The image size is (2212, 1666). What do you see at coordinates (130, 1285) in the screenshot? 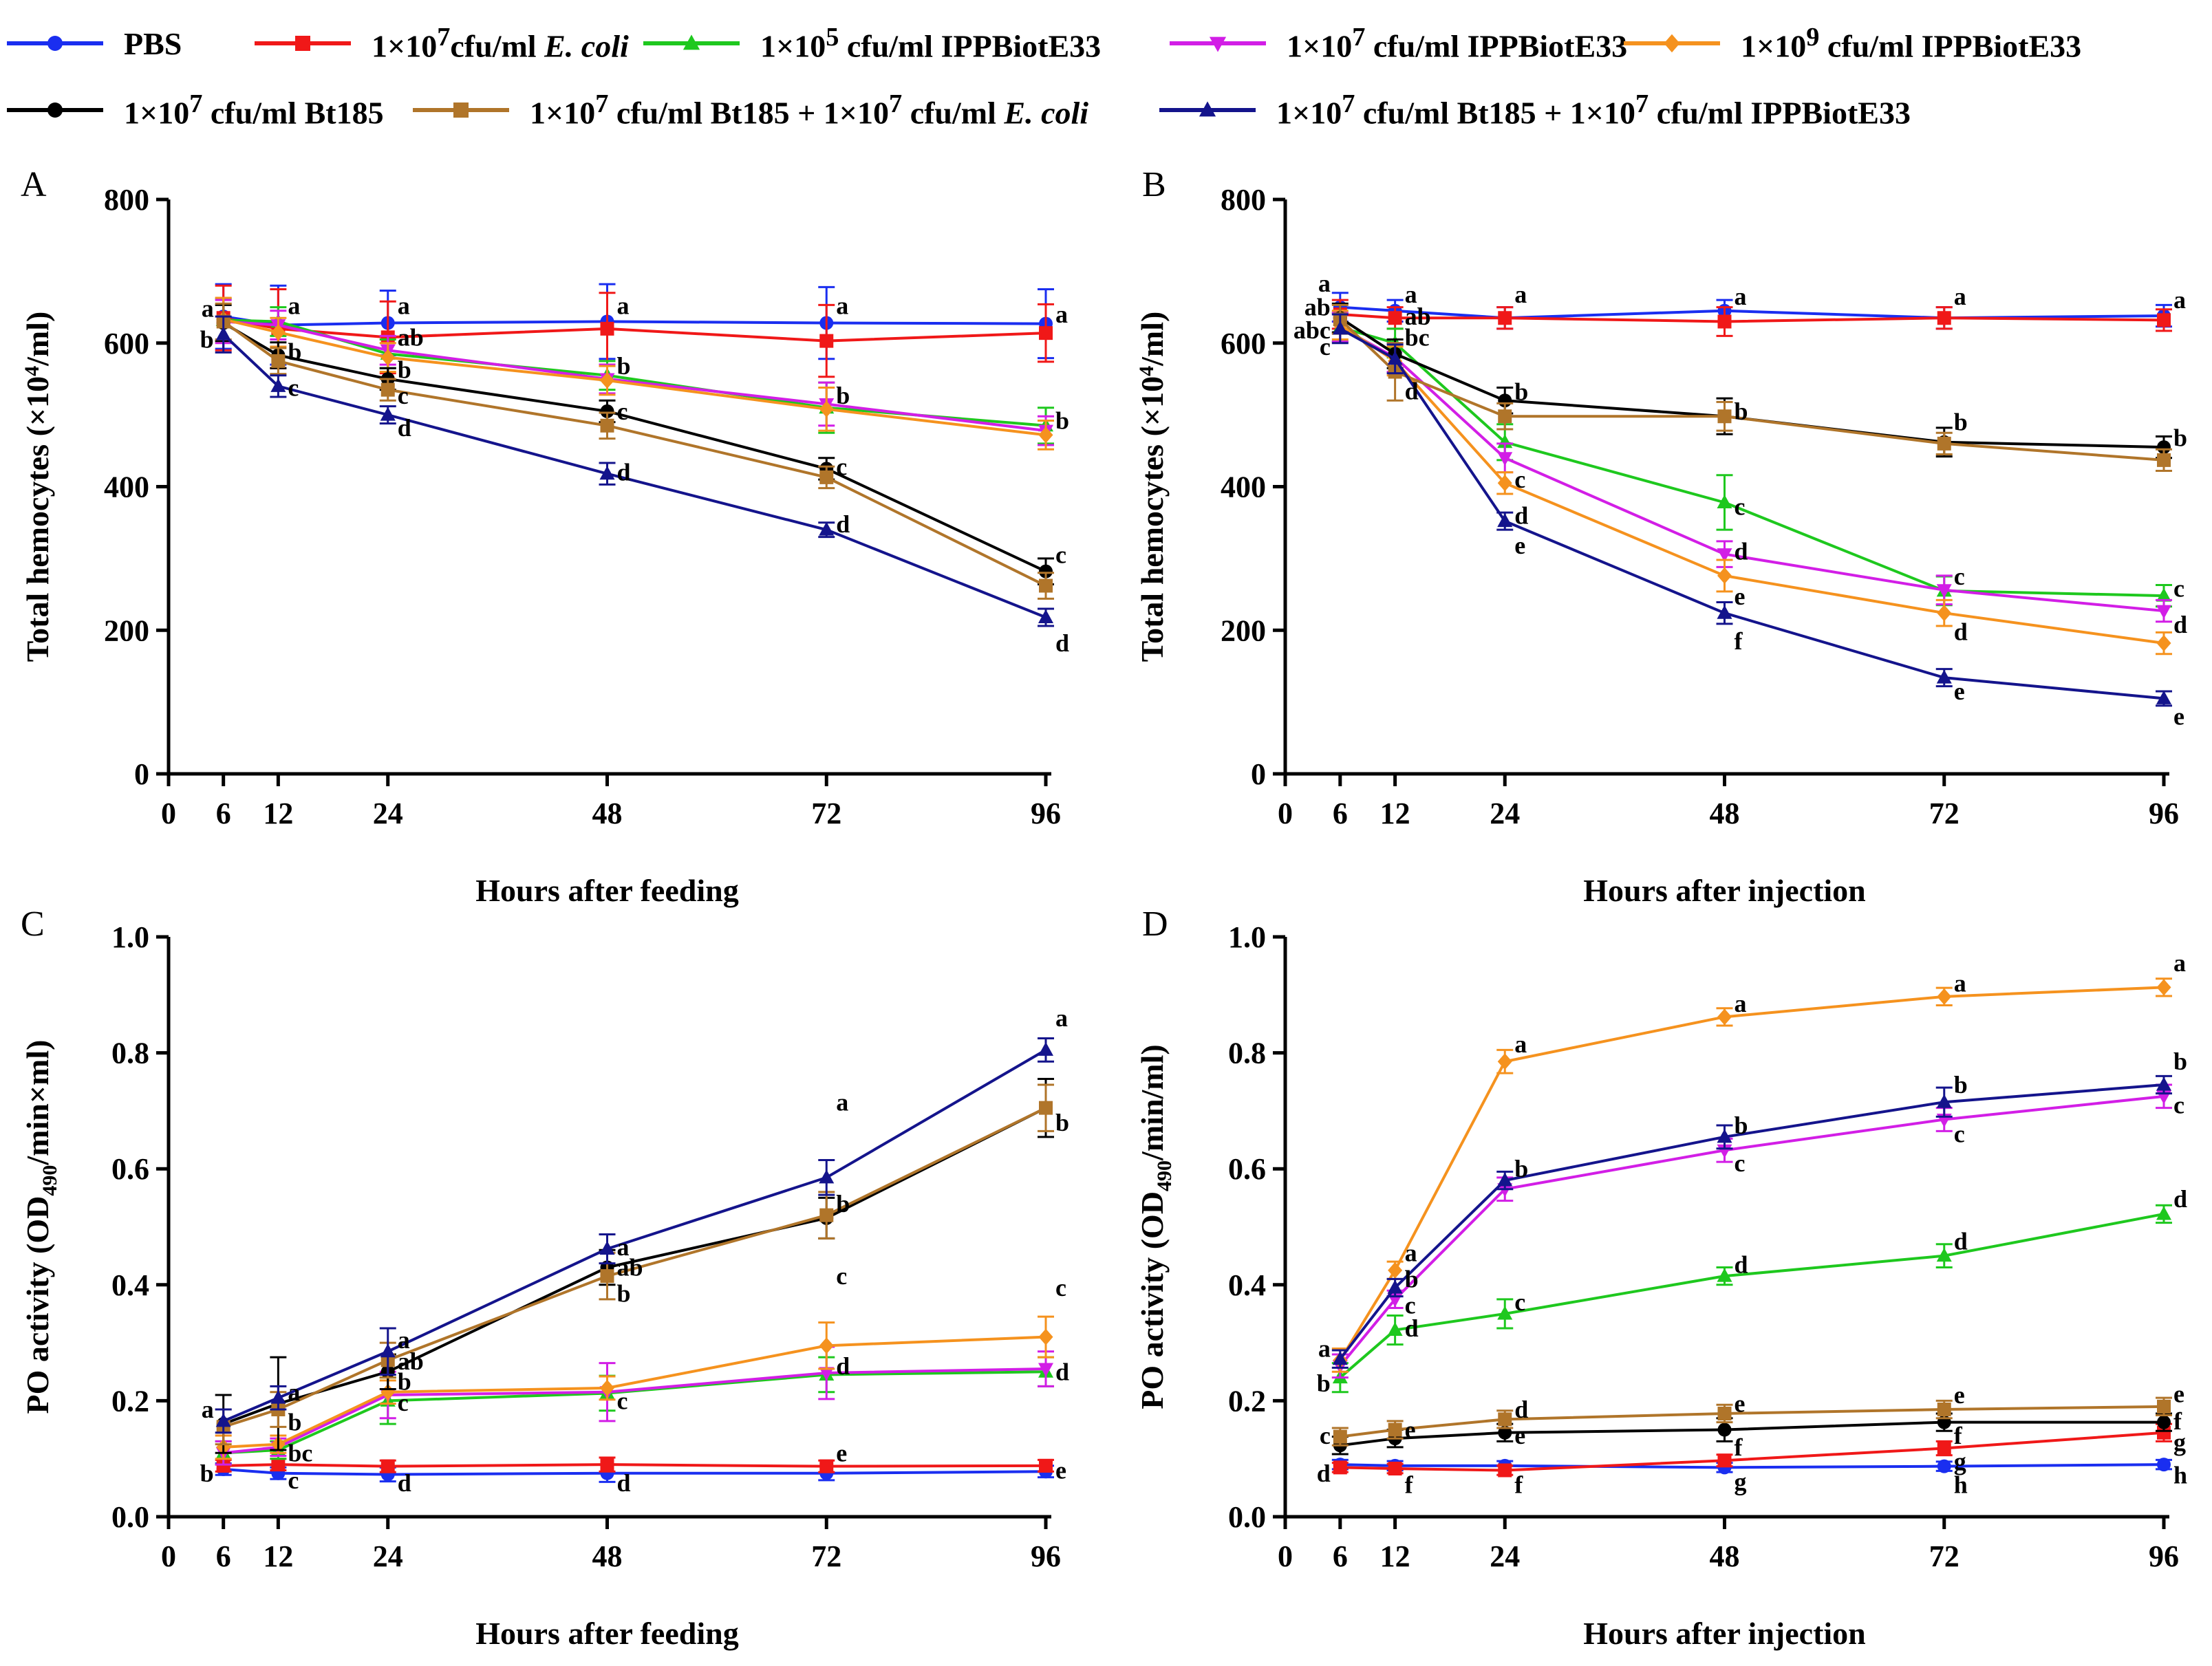
I see `y-tick-label: 0.4` at bounding box center [130, 1285].